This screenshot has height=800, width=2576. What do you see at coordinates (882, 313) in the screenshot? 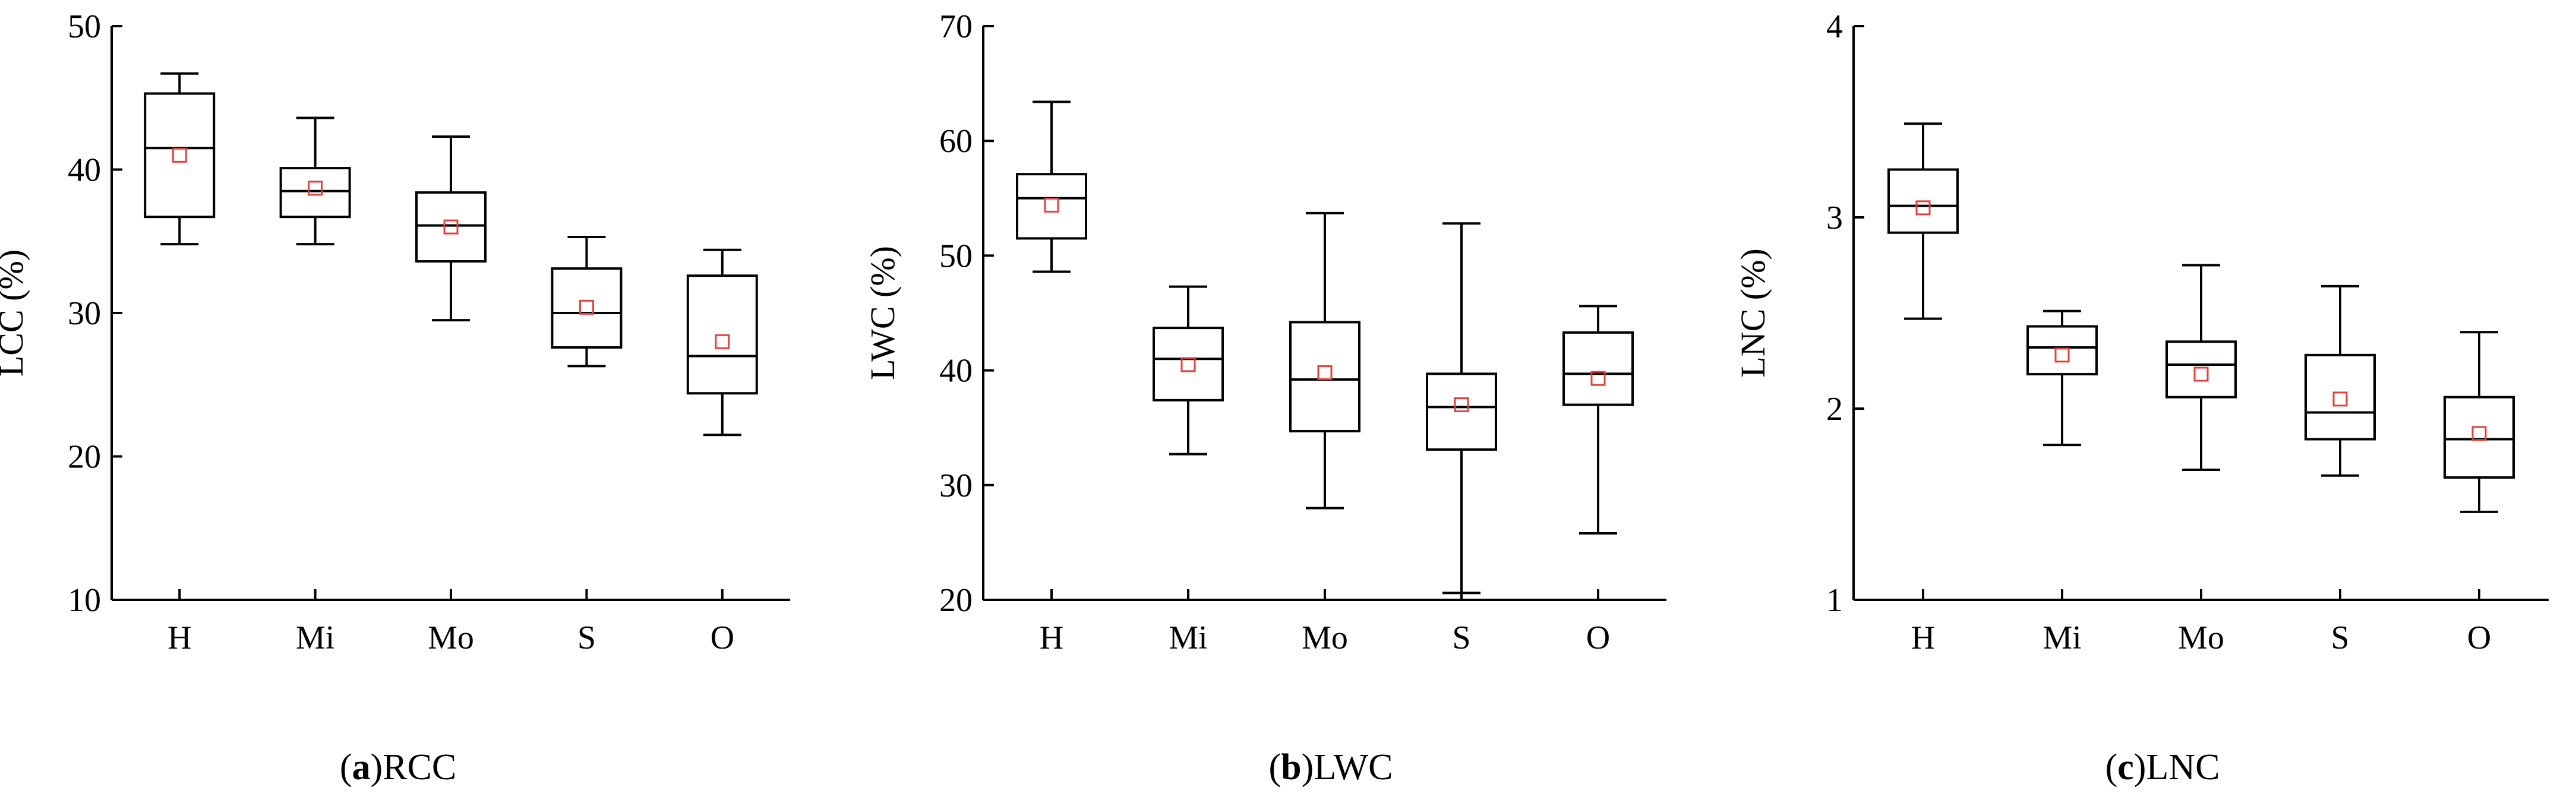
I see `y-axis-title: LWC (%)` at bounding box center [882, 313].